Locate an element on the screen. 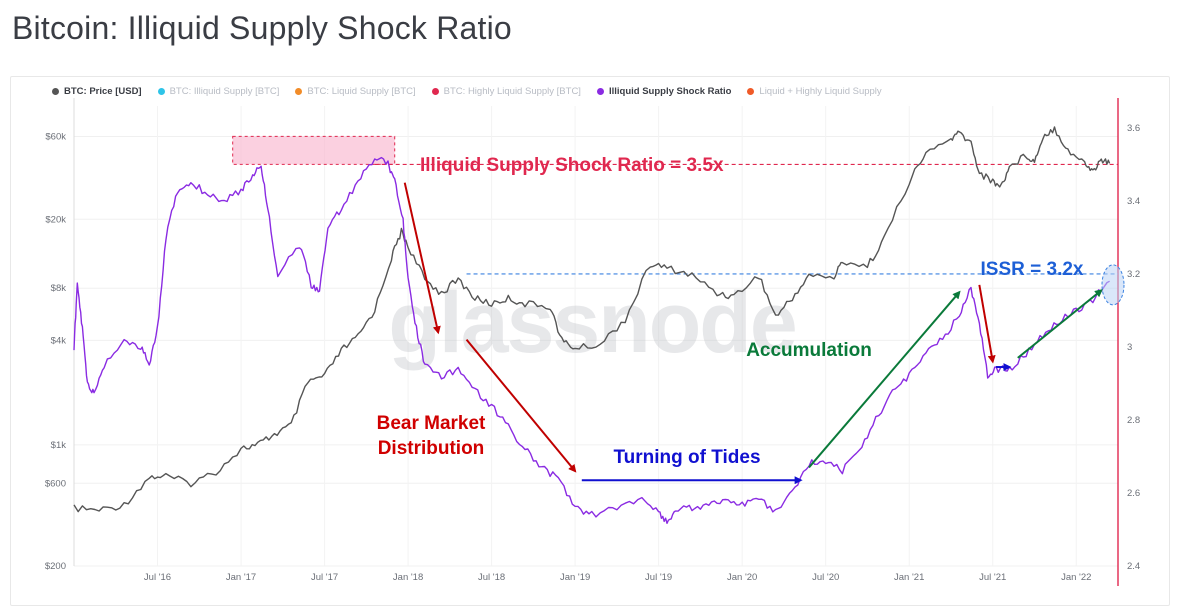  y-right-tick-label: 2.4 is located at coordinates (1133, 566).